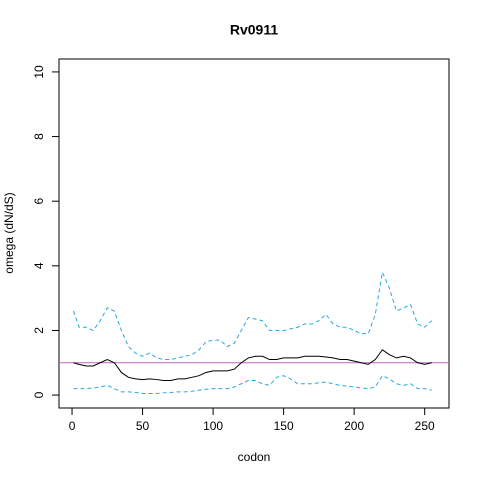 This screenshot has height=485, width=480. I want to click on y-axis-label: omega (dN/dS), so click(9, 232).